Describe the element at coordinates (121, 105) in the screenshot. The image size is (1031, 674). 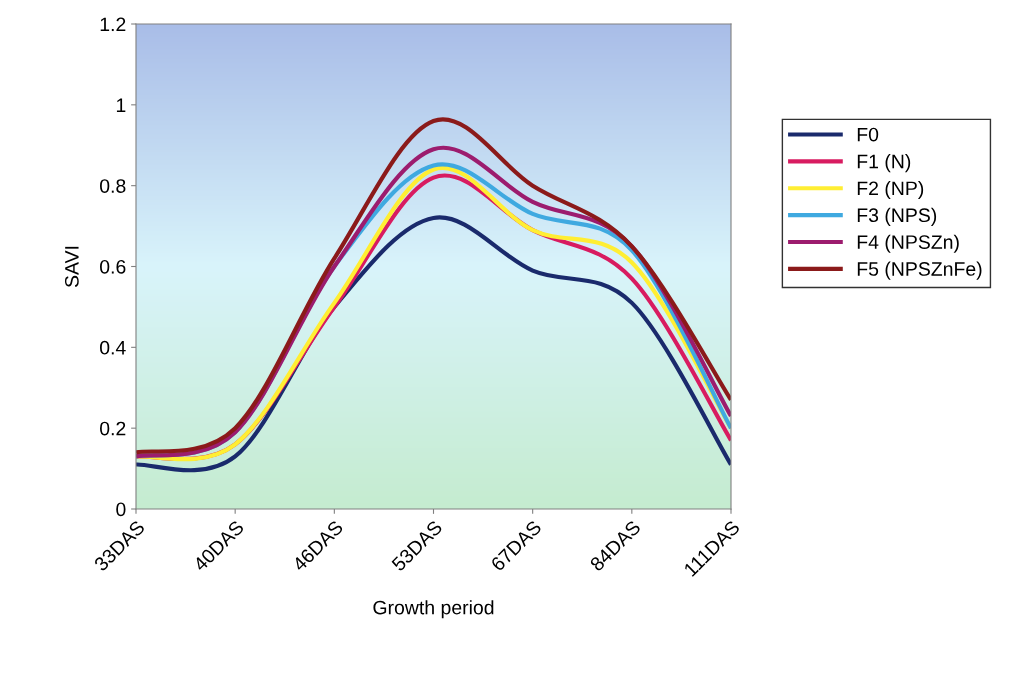
I see `y-tick-label: 1` at that location.